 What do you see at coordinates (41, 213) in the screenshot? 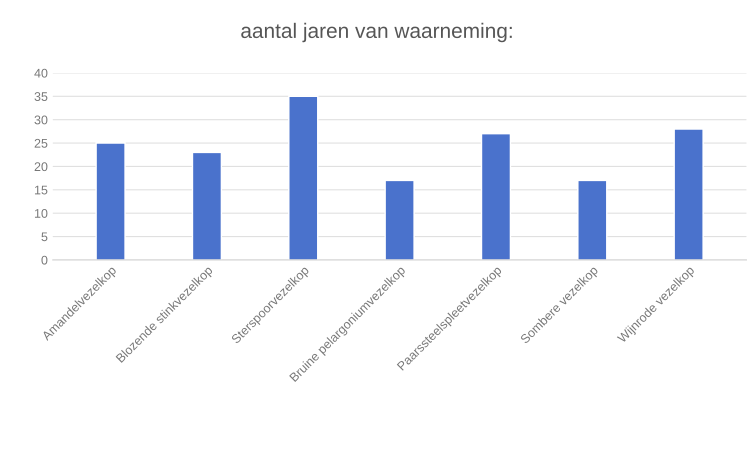
I see `y-tick-label: 10` at bounding box center [41, 213].